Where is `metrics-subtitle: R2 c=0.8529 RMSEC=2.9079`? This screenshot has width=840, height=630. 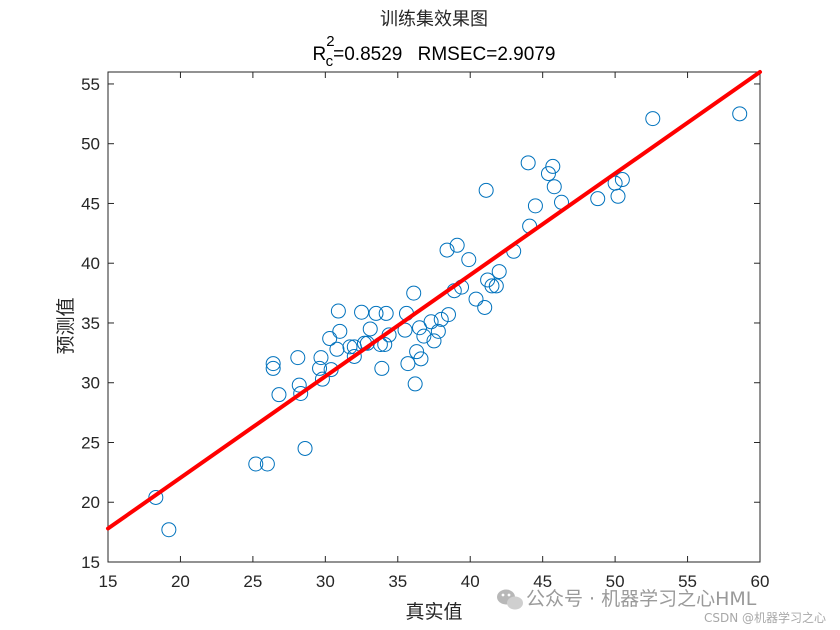 metrics-subtitle: R2 c=0.8529 RMSEC=2.9079 is located at coordinates (434, 51).